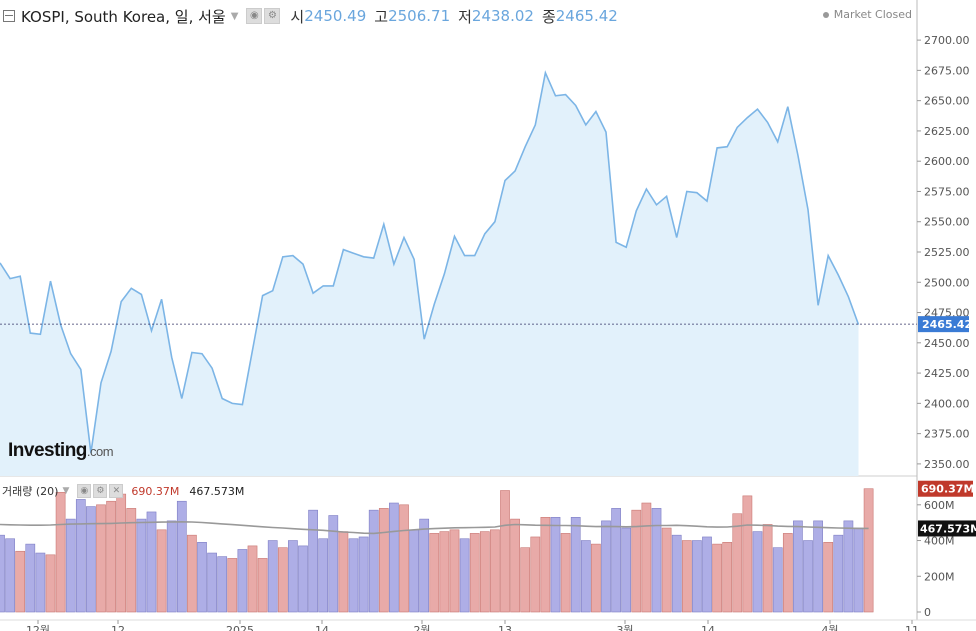 The image size is (976, 631). Describe the element at coordinates (297, 16) in the screenshot. I see `open-label: 시` at that location.